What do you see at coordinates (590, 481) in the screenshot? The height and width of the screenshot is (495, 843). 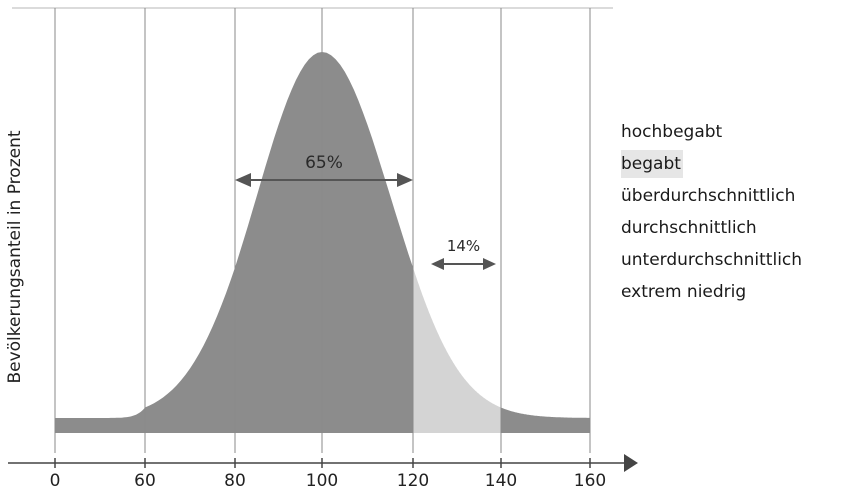 I see `x-tick-label-160: 160` at bounding box center [590, 481].